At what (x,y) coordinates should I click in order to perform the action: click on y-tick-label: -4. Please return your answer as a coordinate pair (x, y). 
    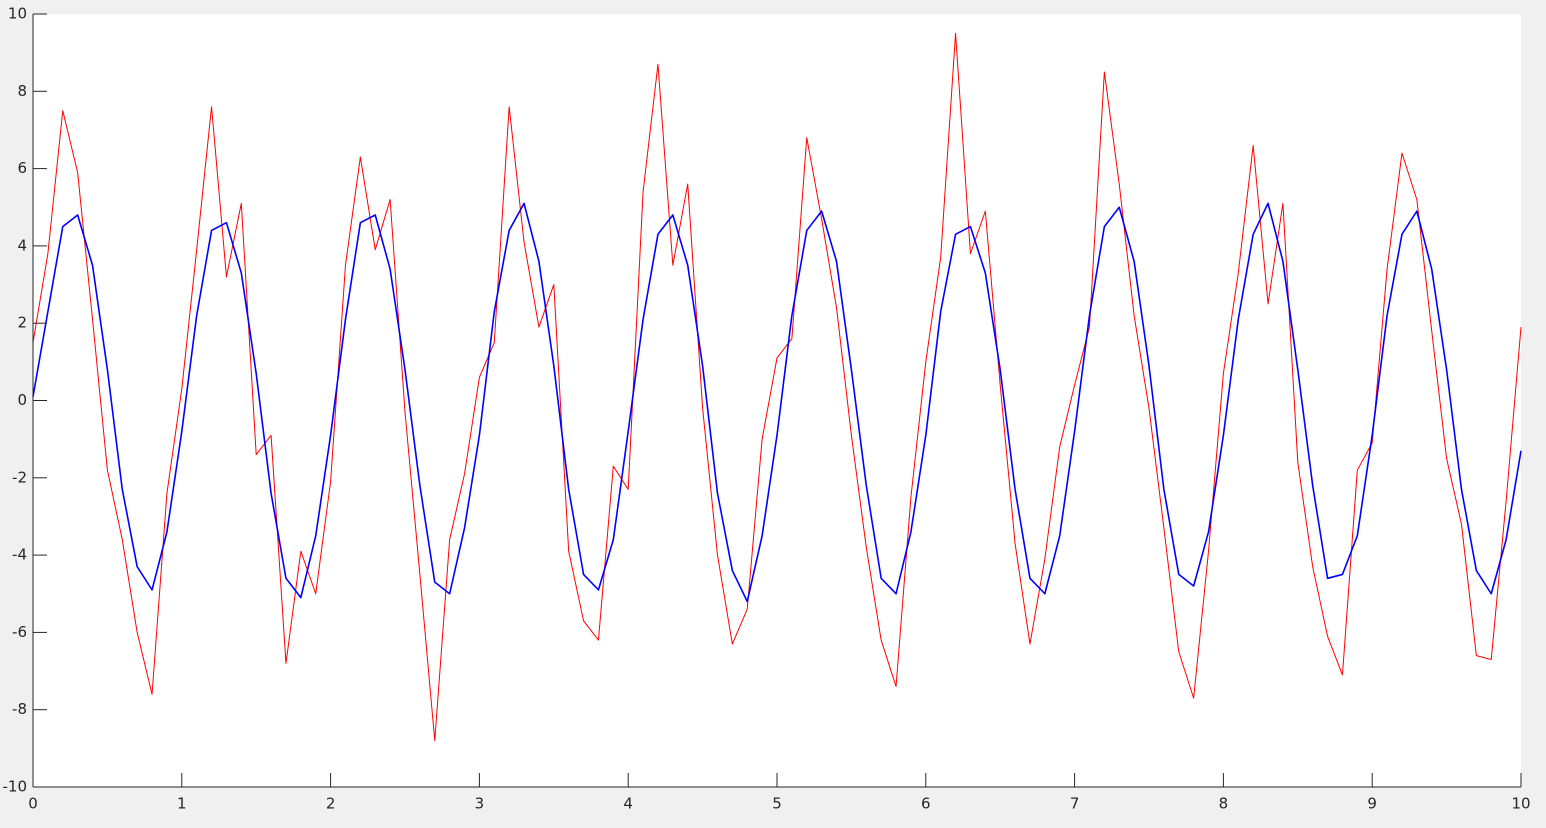
    Looking at the image, I should click on (19, 555).